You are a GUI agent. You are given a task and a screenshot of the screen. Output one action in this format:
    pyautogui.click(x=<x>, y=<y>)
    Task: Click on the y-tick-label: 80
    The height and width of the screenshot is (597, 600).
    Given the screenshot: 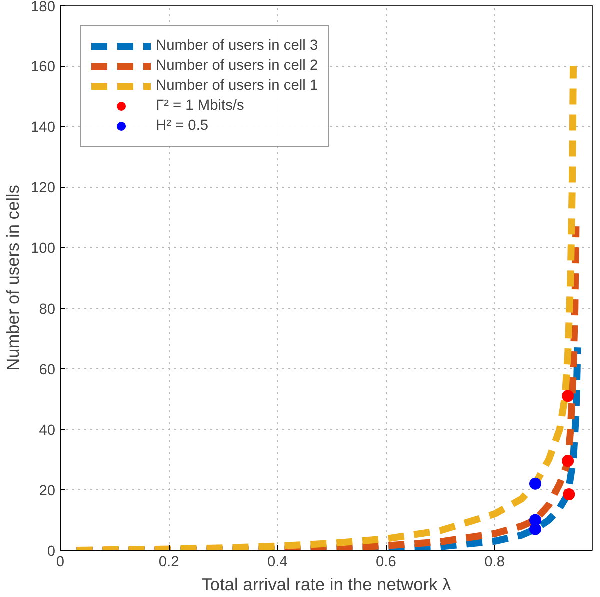 What is the action you would take?
    pyautogui.click(x=47, y=310)
    